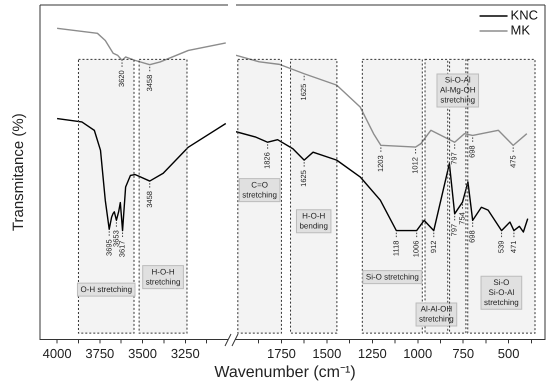  I want to click on x-tick-label: 1000, so click(417, 353).